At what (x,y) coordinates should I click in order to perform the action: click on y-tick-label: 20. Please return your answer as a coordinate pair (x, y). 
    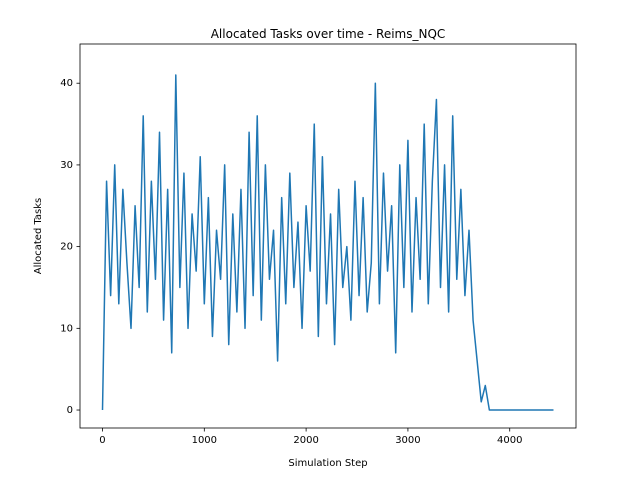
    Looking at the image, I should click on (66, 247).